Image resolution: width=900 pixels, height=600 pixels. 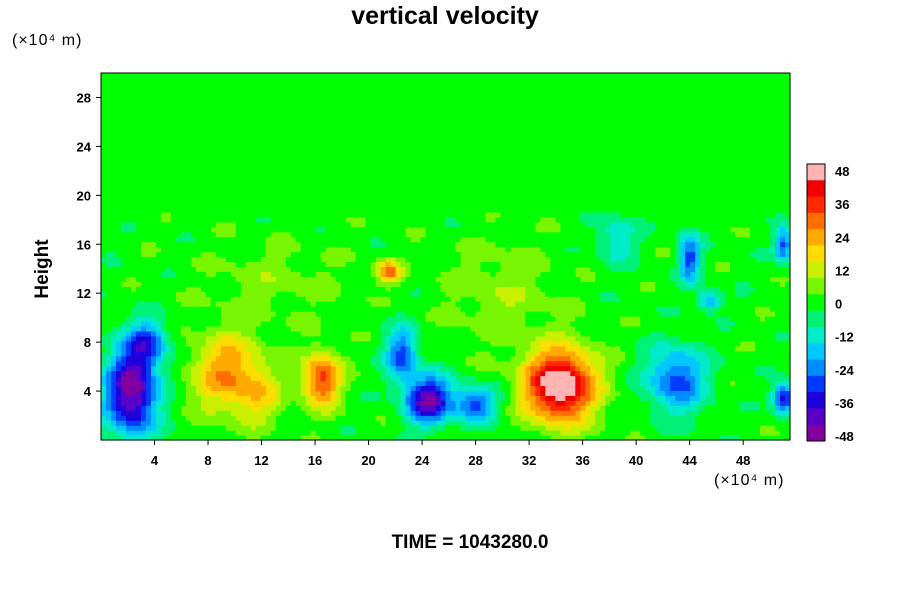 I want to click on colorbar-label: -36, so click(x=844, y=403).